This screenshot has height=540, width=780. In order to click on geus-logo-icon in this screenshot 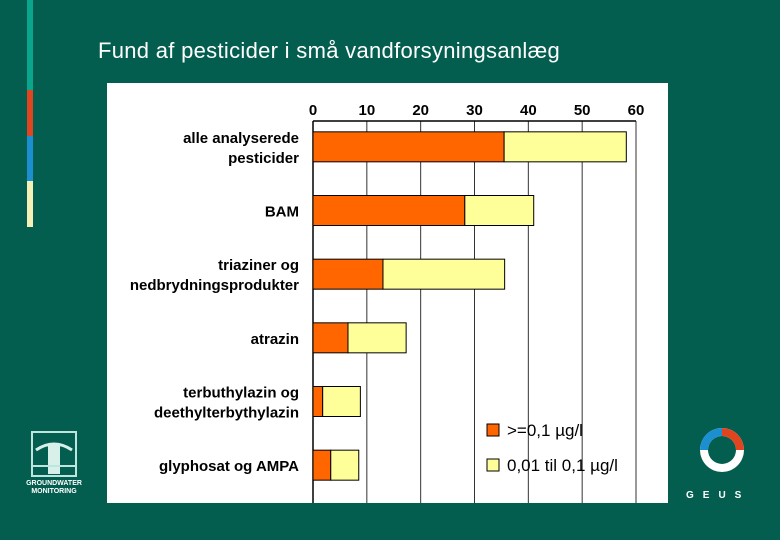, I will do `click(722, 450)`.